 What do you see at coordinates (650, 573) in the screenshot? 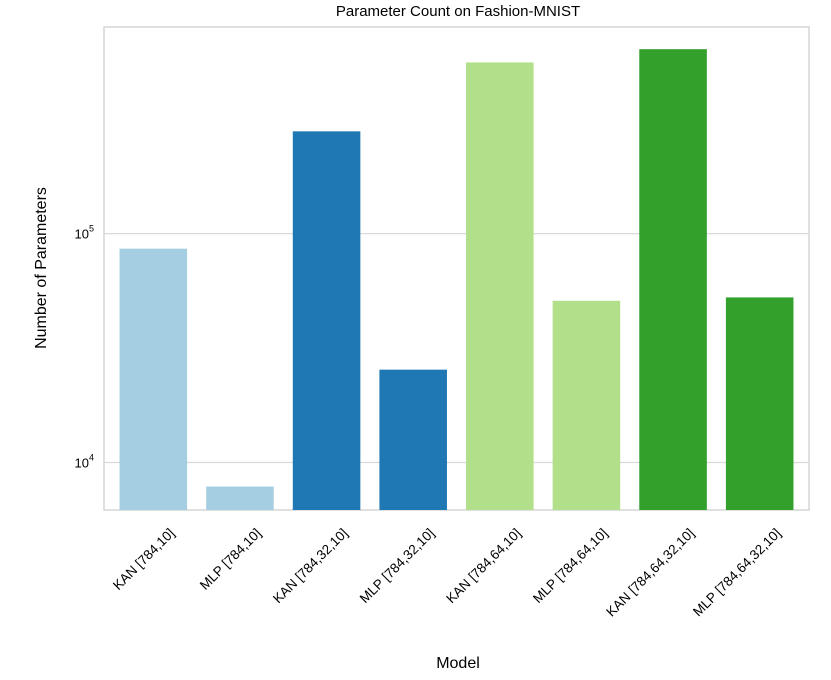
I see `x-tick-label: KAN [784,64,32,10]` at bounding box center [650, 573].